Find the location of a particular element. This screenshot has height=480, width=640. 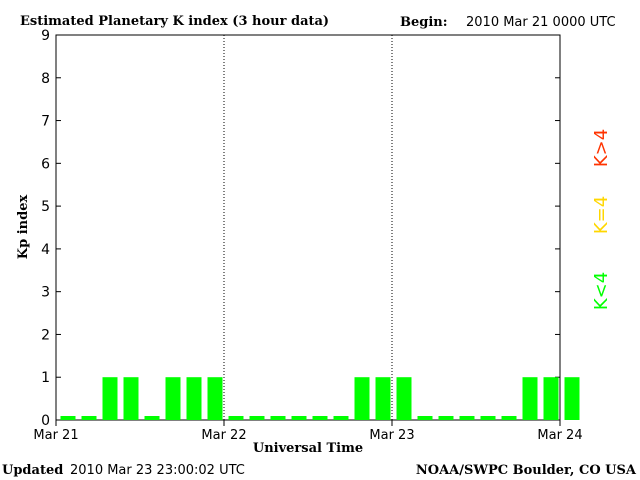

y-tick-label: 4 is located at coordinates (45, 250).